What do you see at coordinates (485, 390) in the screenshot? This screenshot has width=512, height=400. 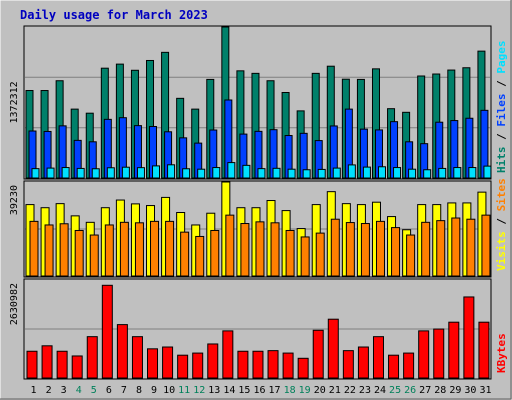 I see `x-tick-label-day-31: 31` at bounding box center [485, 390].